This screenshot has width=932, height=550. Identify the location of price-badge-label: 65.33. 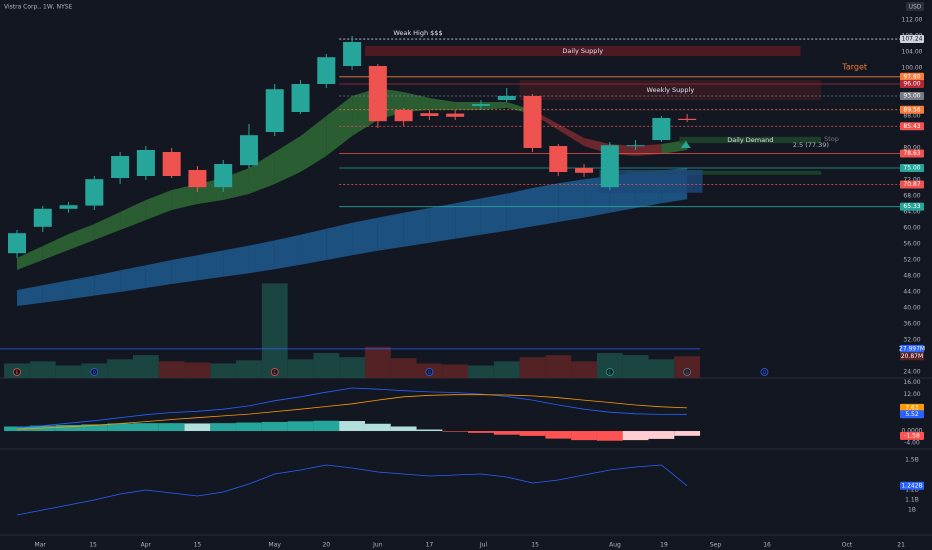
(911, 206).